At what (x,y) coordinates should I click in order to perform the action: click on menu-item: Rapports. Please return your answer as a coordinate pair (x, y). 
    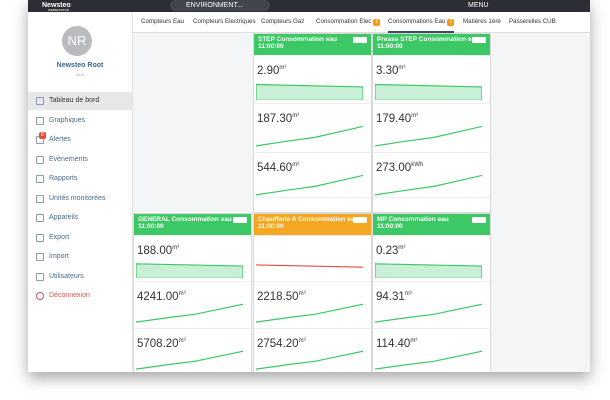
    Looking at the image, I should click on (80, 179).